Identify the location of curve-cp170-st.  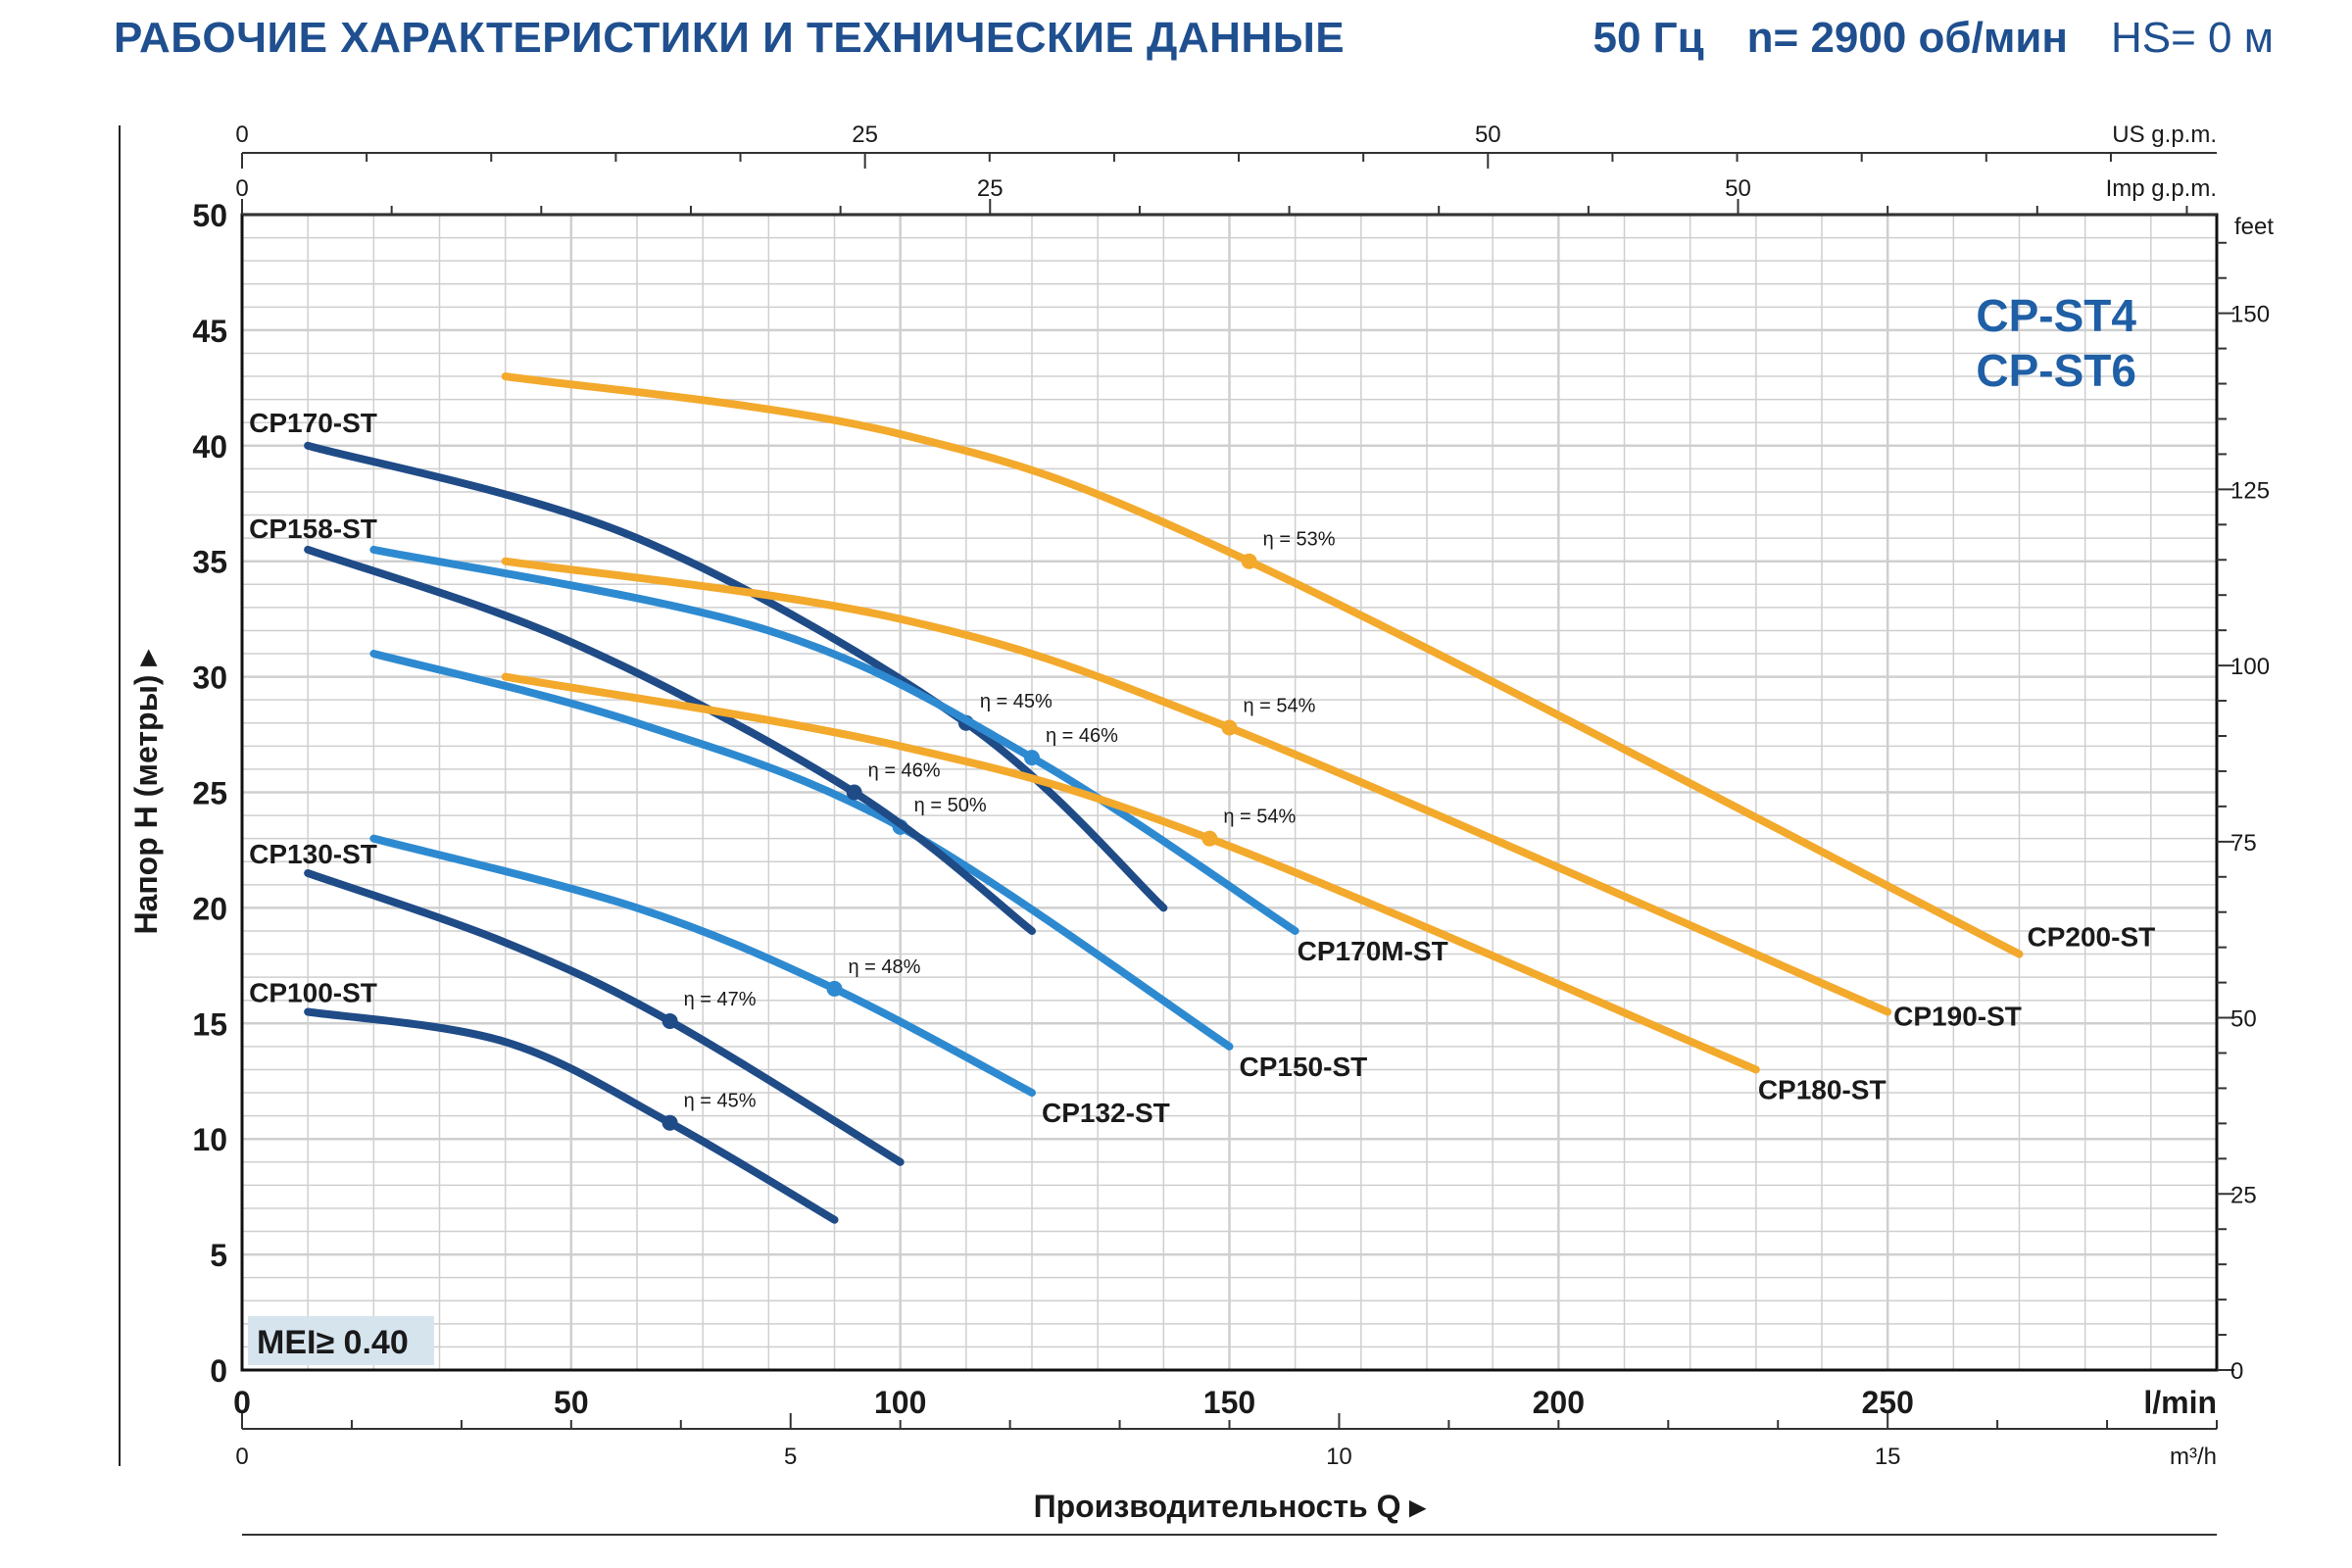
(736, 676).